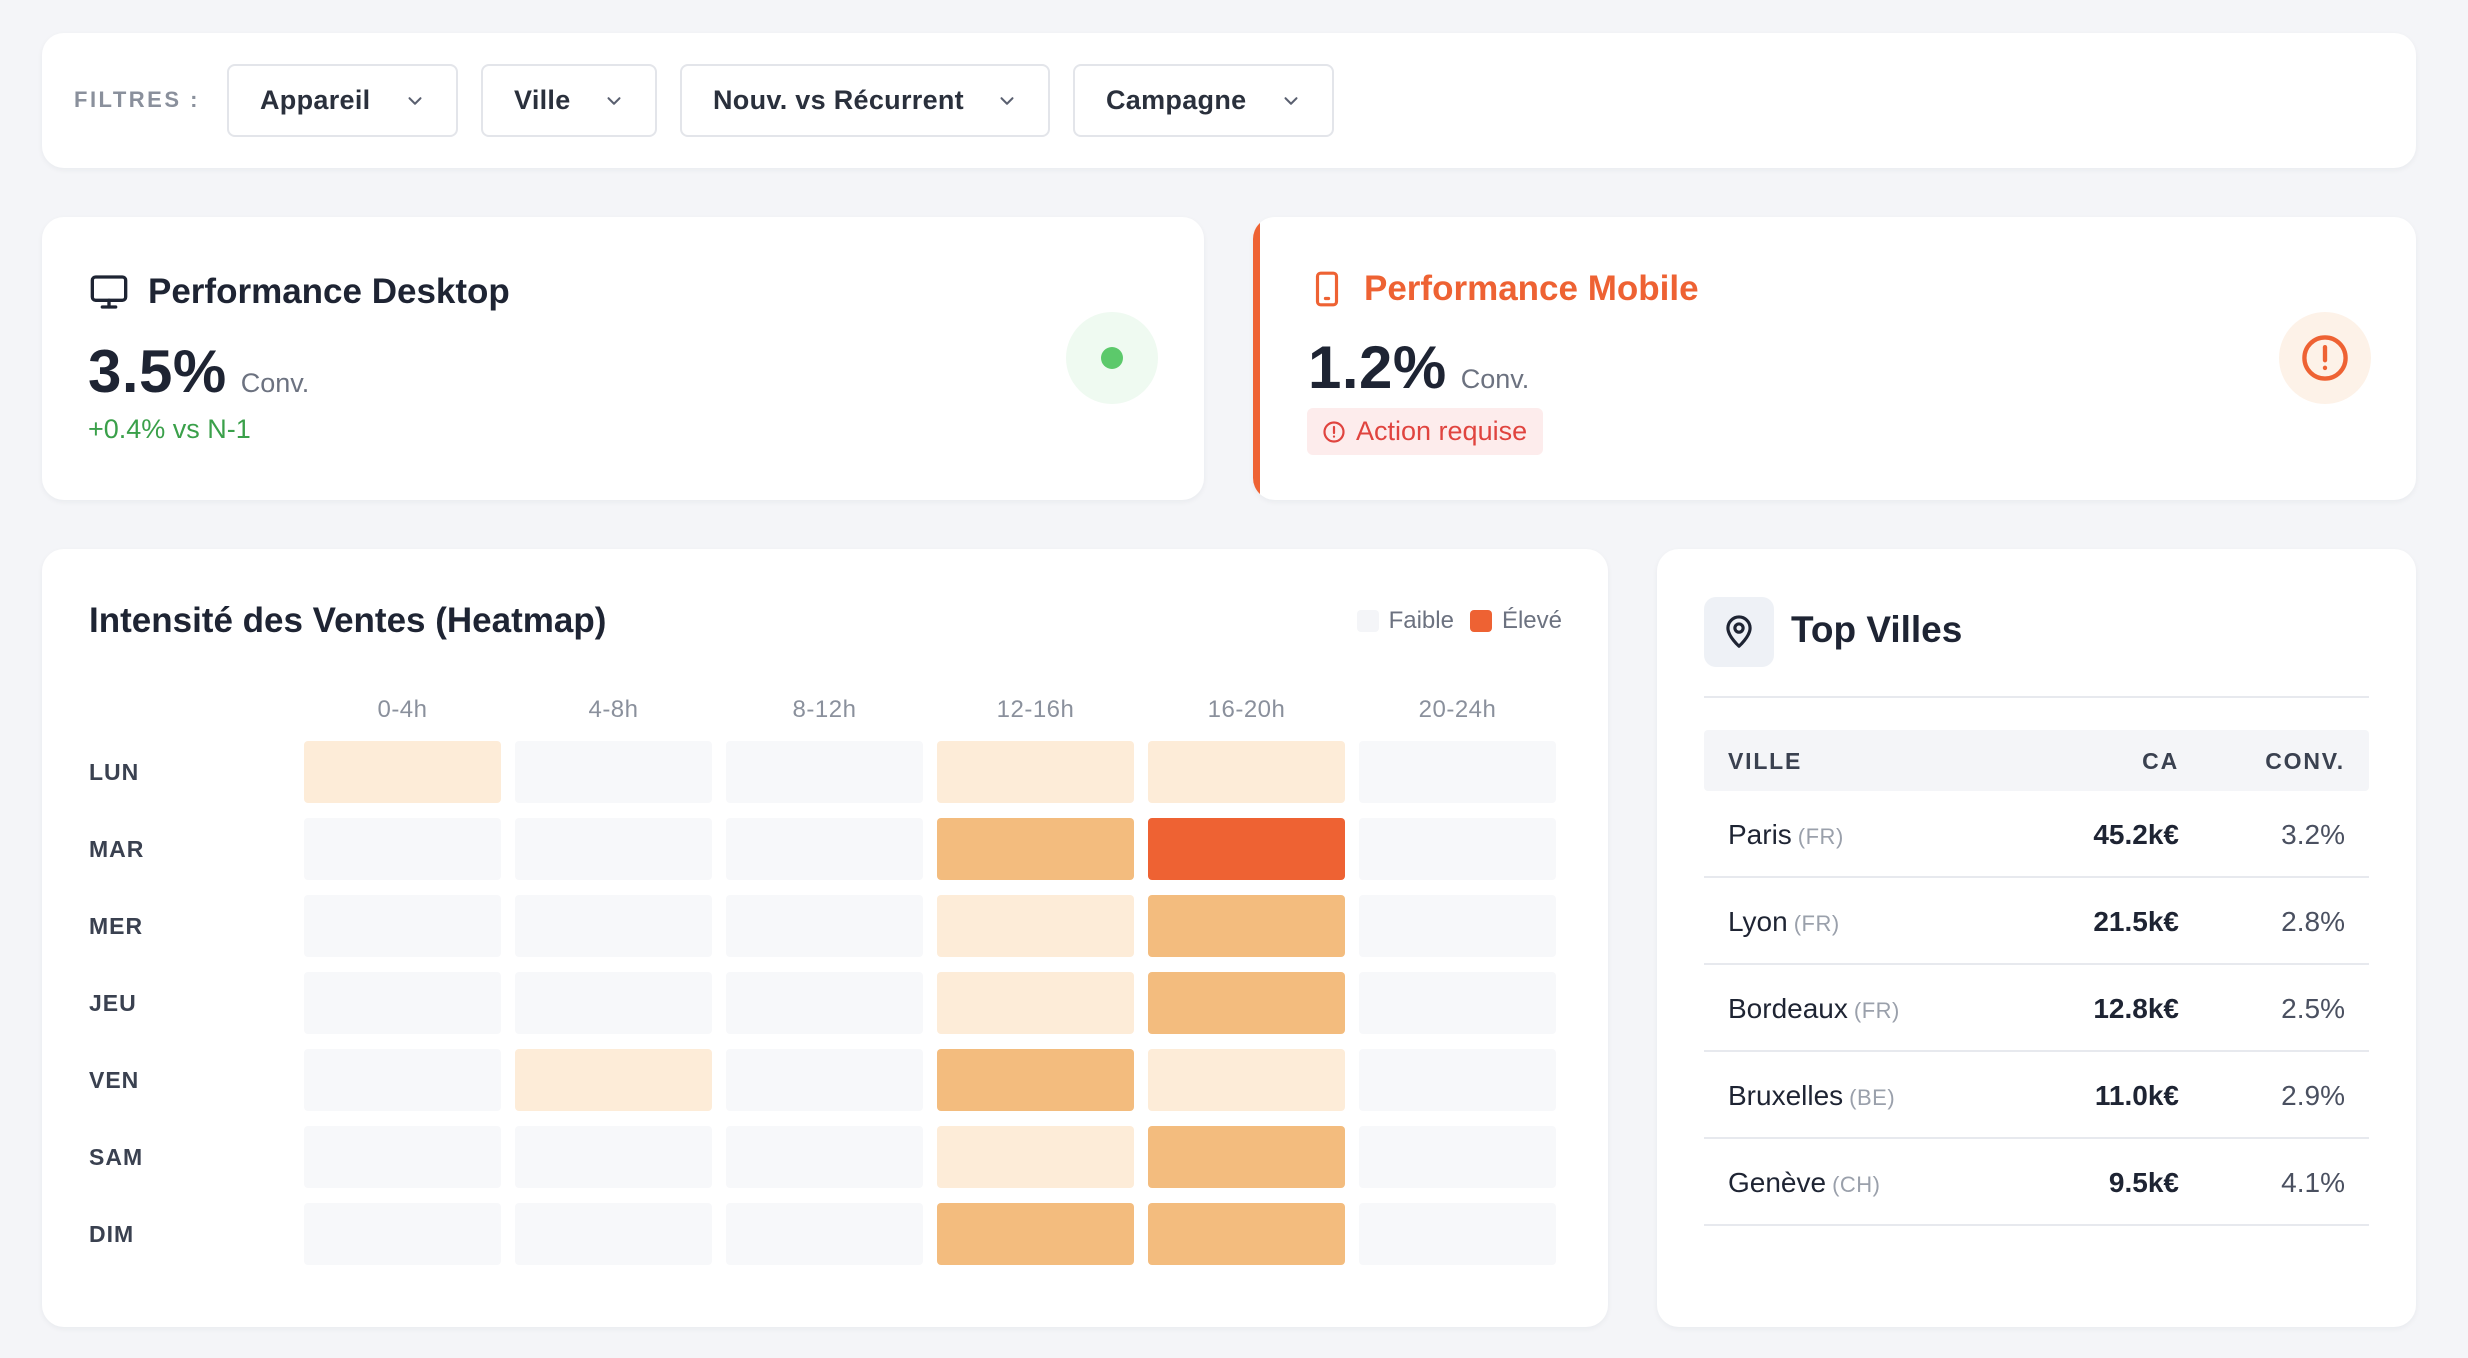 The width and height of the screenshot is (2468, 1358). I want to click on conv-cell: 2.5%, so click(2313, 1008).